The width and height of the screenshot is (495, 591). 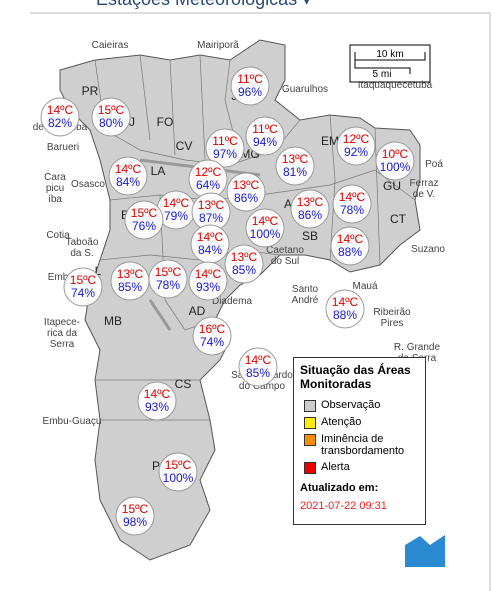 What do you see at coordinates (355, 377) in the screenshot?
I see `legend-title: Situação das Áreas Monitoradas` at bounding box center [355, 377].